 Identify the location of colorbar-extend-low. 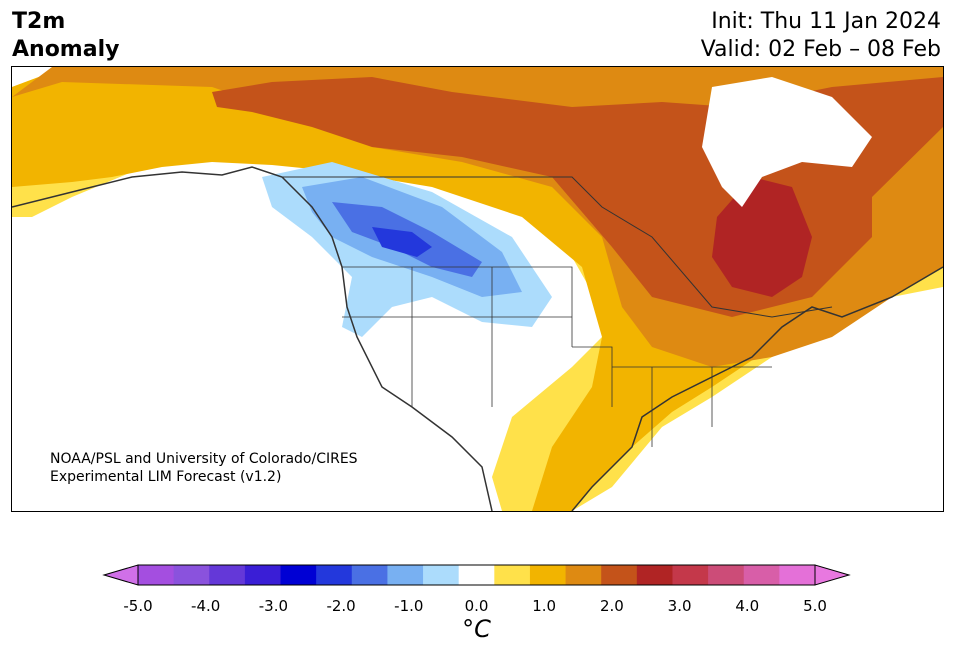
(120, 575).